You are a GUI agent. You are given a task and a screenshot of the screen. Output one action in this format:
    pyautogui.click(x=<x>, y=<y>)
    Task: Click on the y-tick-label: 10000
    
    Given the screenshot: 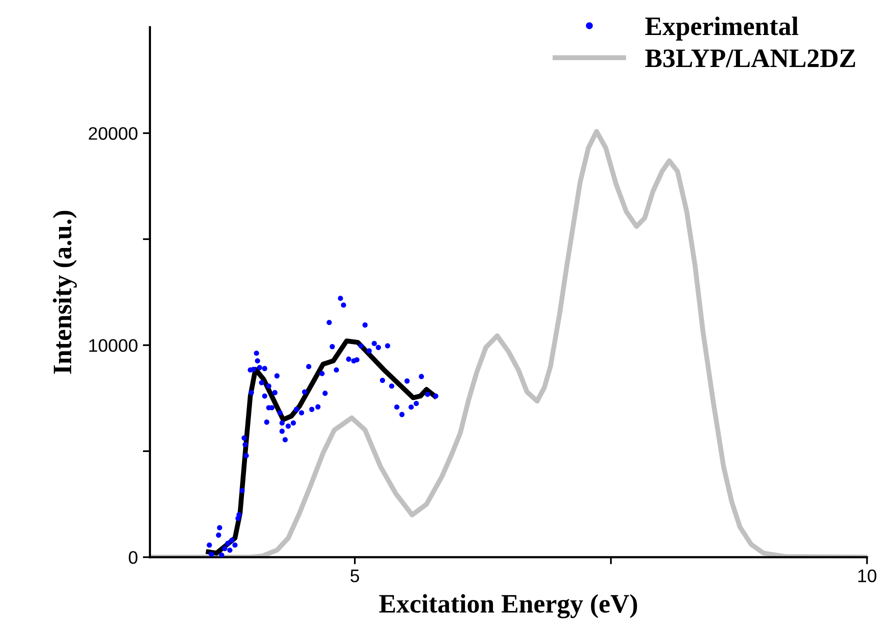 What is the action you would take?
    pyautogui.click(x=113, y=345)
    